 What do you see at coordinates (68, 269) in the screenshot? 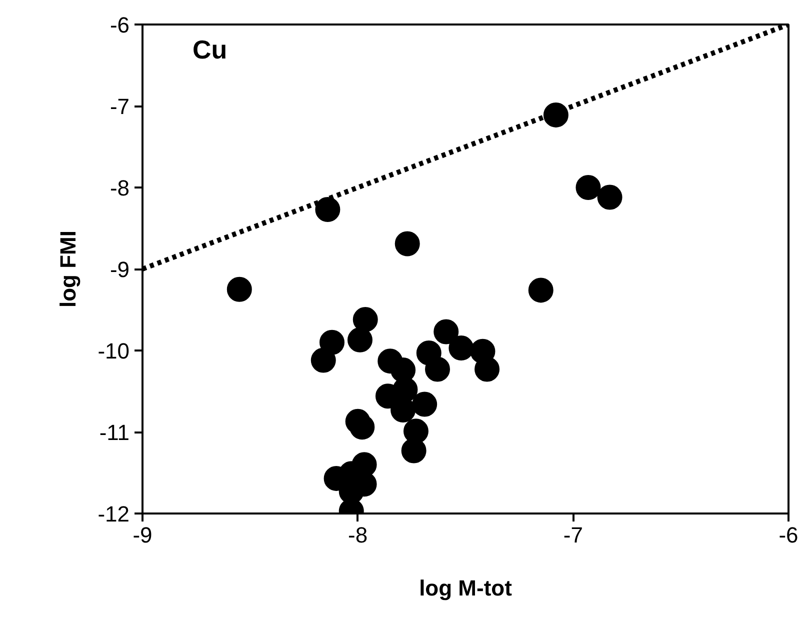
I see `y-axis-title: log FMI` at bounding box center [68, 269].